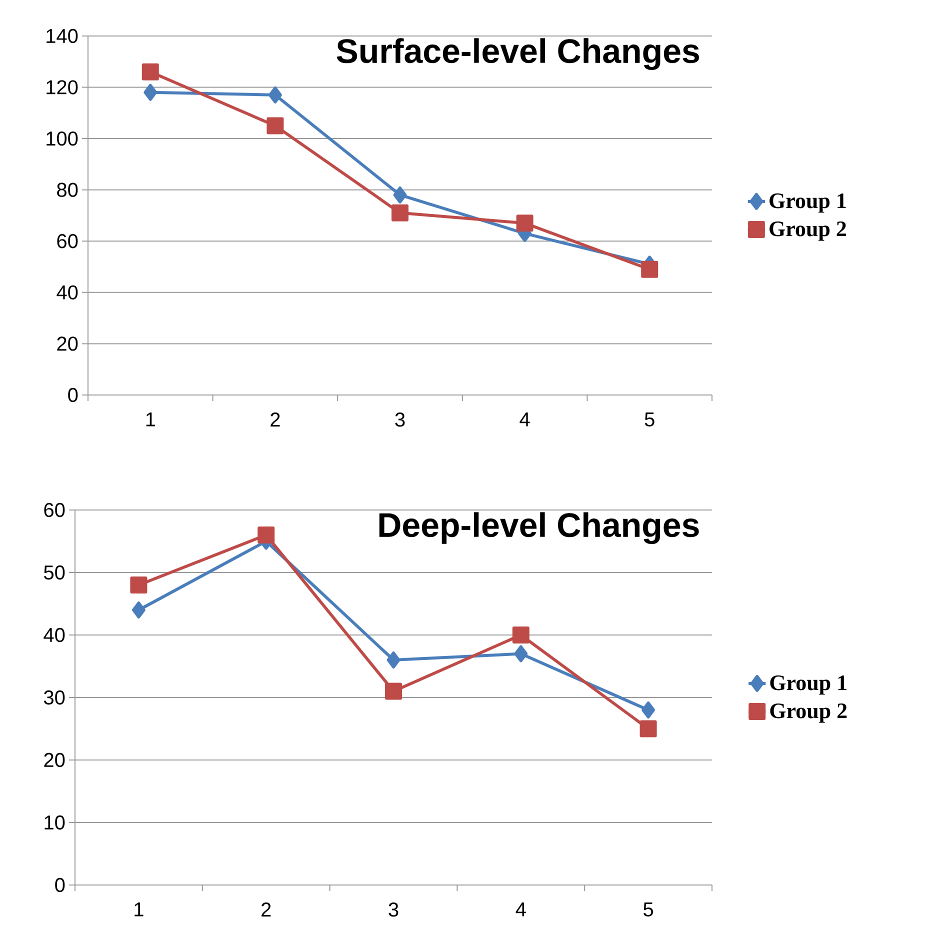  What do you see at coordinates (67, 189) in the screenshot?
I see `y-tick-label: 80` at bounding box center [67, 189].